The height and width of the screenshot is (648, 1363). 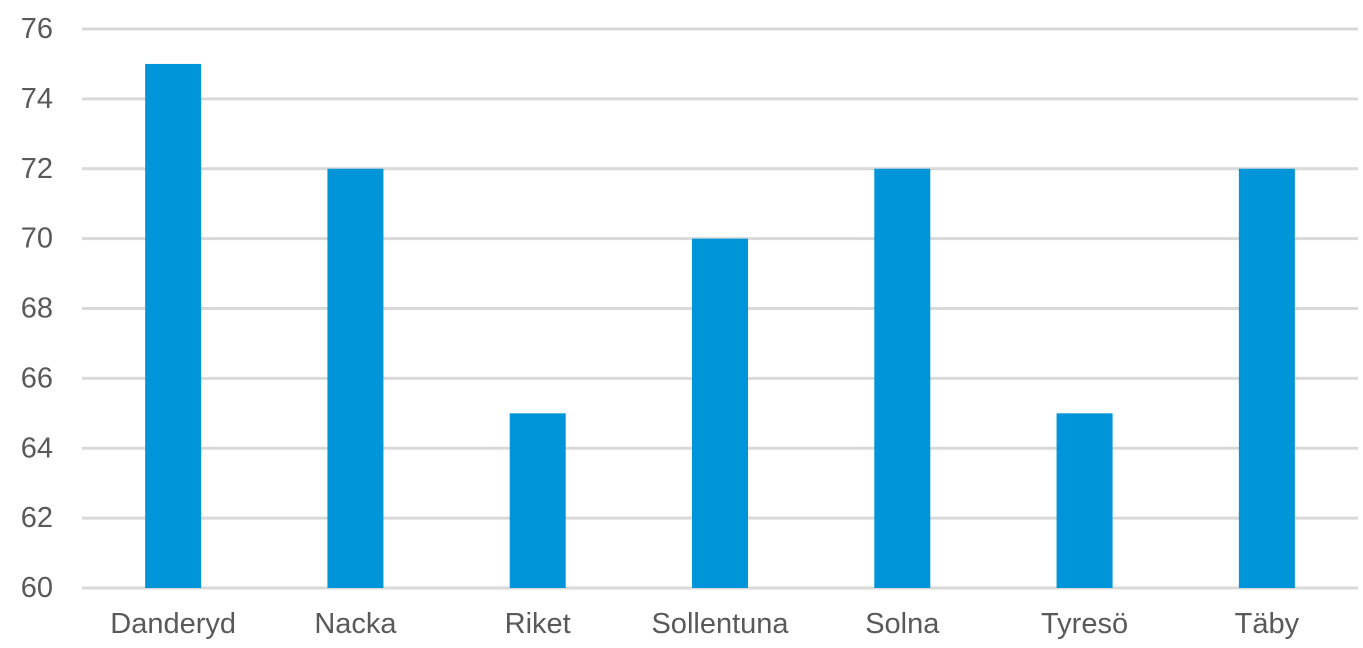 I want to click on x-tick-label-sollentuna: Sollentuna, so click(x=720, y=624).